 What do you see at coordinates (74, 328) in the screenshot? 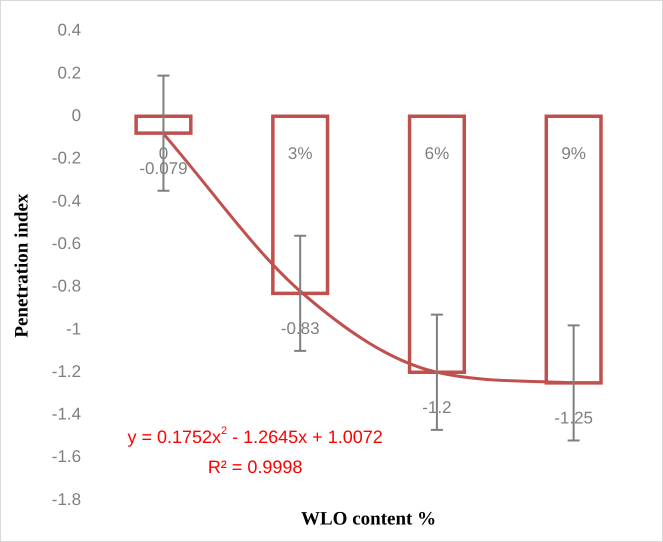
I see `y-tick-label: -1` at bounding box center [74, 328].